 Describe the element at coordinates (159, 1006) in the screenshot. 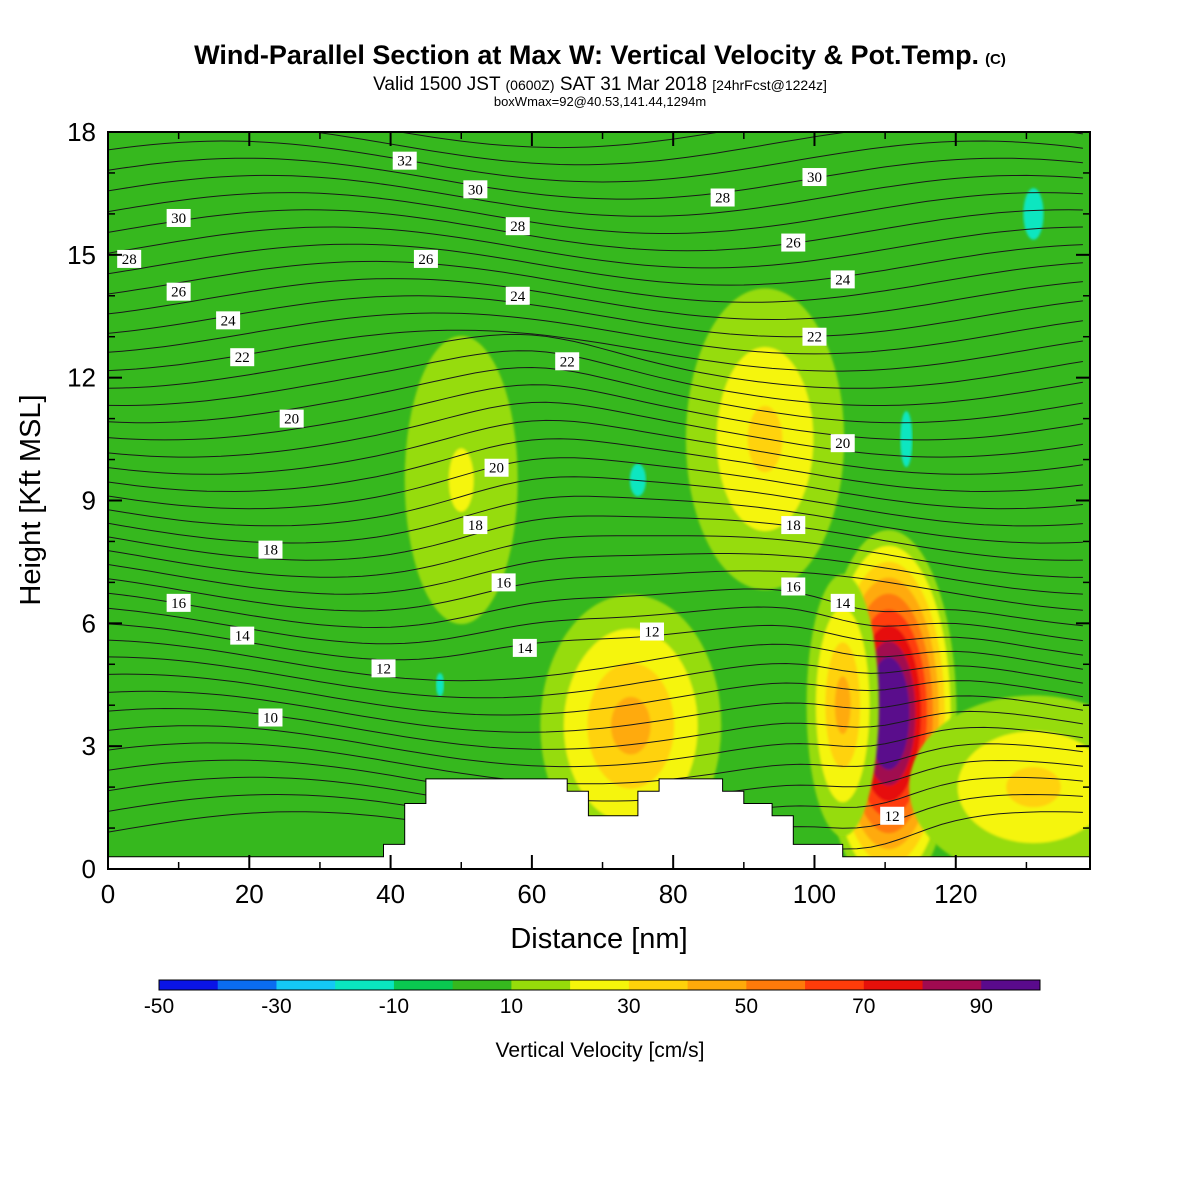

I see `colorbar-tick-label: -50` at that location.